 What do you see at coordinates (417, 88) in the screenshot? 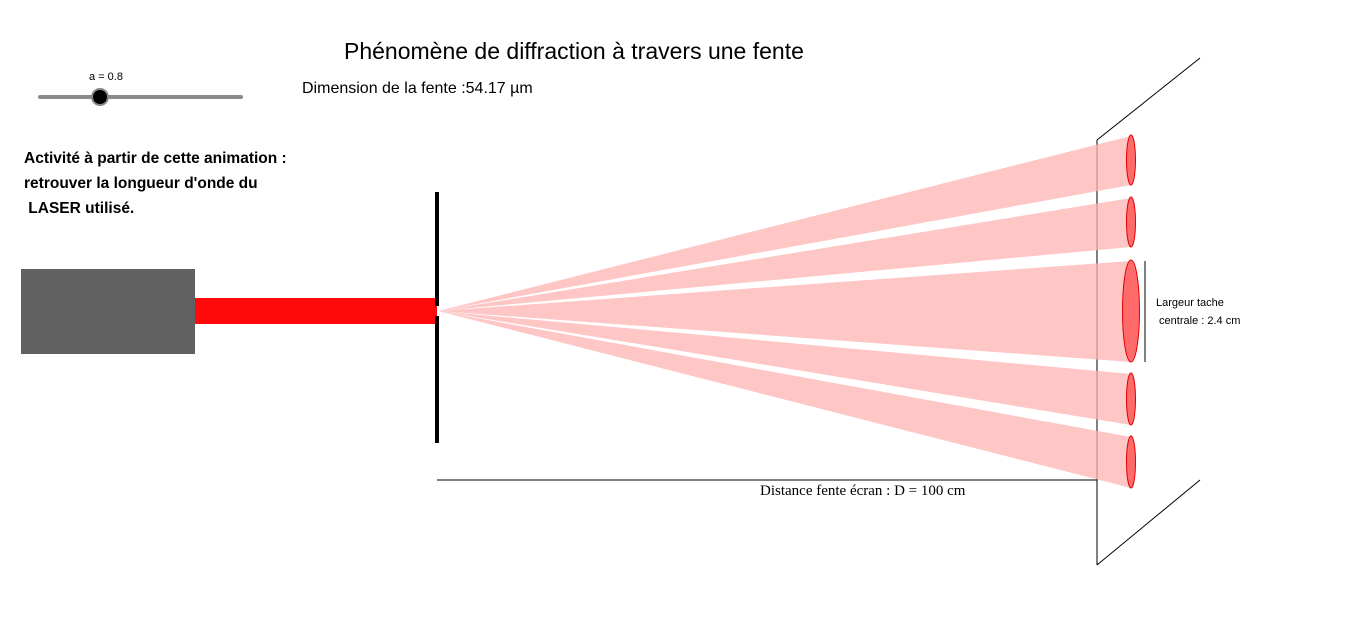
I see `slit-dimension-text: Dimension de la fente :54.17 µm` at bounding box center [417, 88].